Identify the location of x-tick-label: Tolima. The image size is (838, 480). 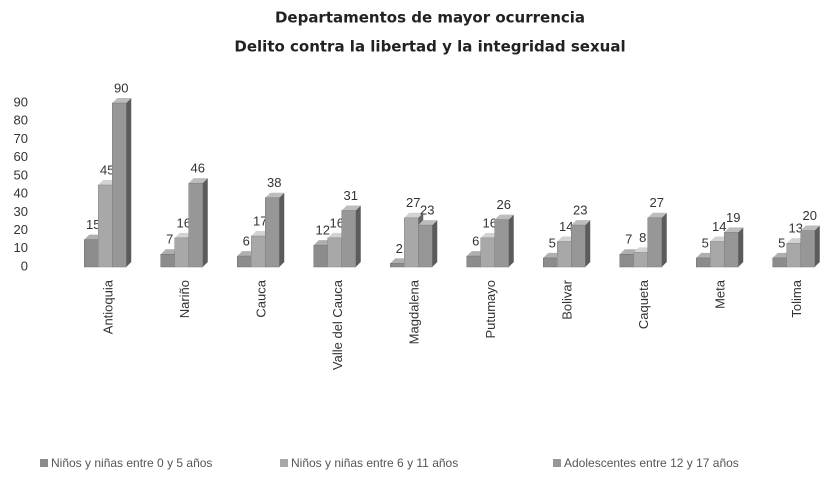
(796, 298).